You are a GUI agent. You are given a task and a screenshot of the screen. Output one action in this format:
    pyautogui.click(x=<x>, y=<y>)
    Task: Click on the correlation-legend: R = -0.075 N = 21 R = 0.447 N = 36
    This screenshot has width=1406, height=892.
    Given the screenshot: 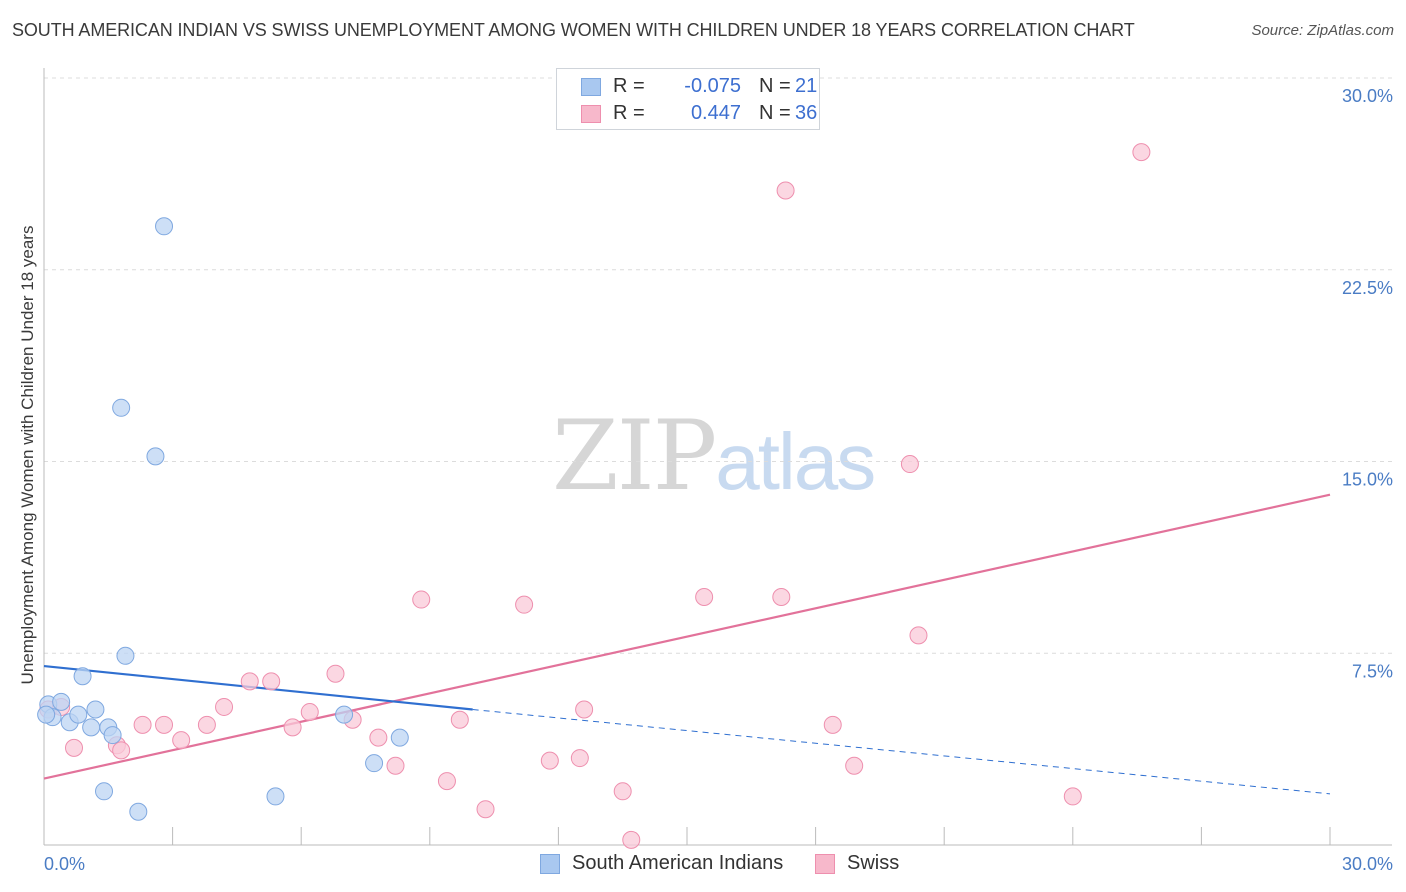 What is the action you would take?
    pyautogui.click(x=688, y=99)
    